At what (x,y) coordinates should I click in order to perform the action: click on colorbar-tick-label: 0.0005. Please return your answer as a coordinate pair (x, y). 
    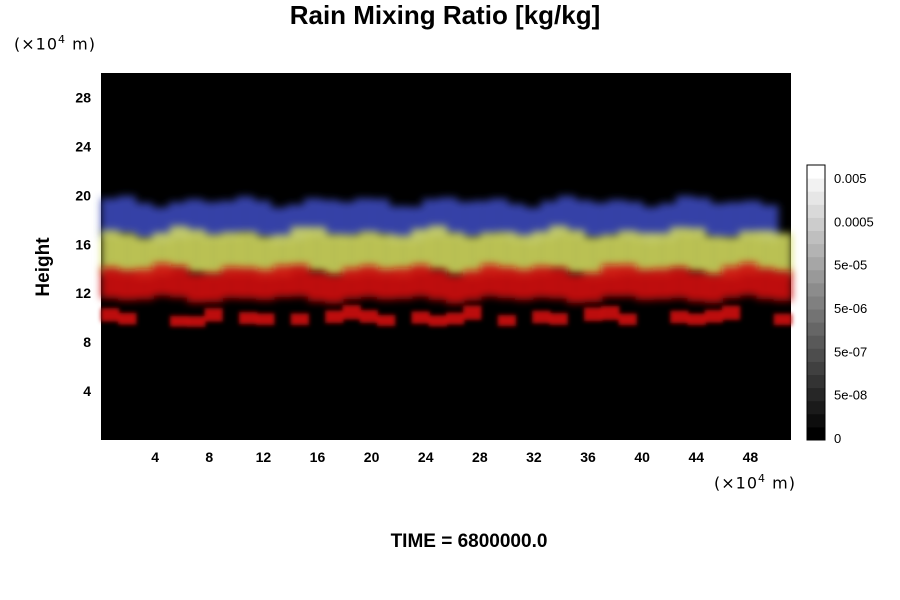
    Looking at the image, I should click on (854, 221).